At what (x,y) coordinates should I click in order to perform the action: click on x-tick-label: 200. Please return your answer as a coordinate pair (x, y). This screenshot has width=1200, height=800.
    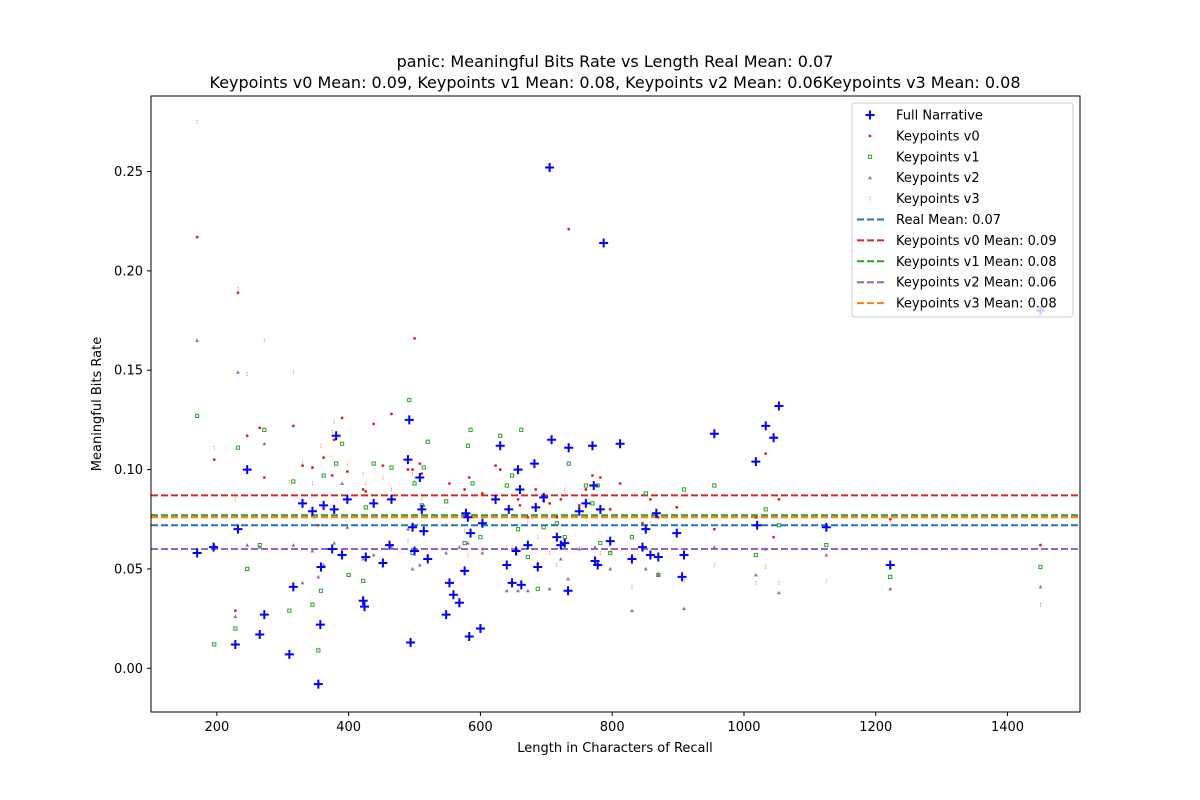
    Looking at the image, I should click on (216, 727).